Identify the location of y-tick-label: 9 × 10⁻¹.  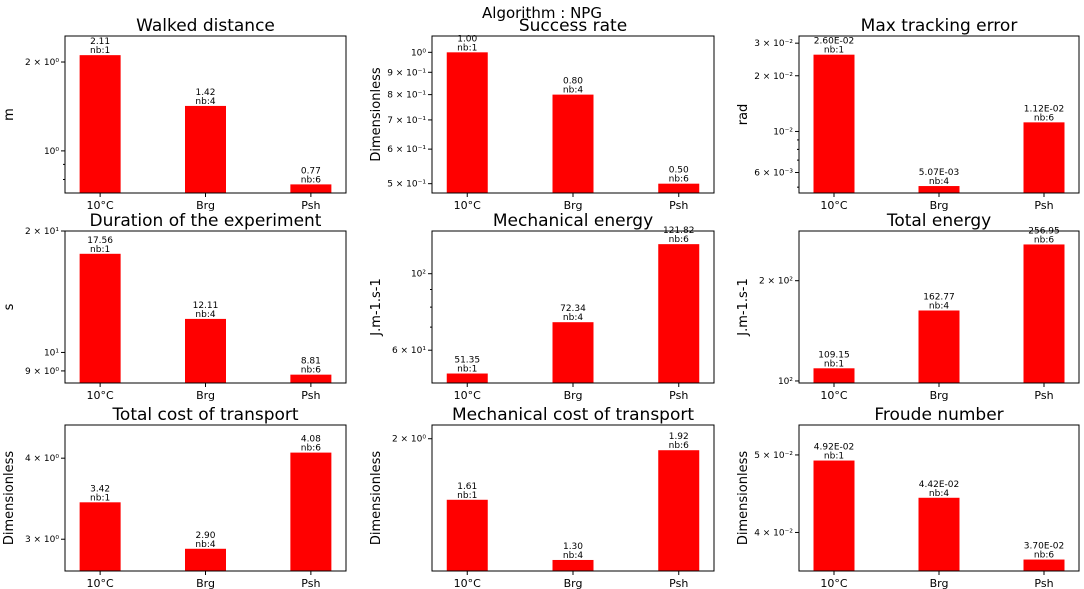
(406, 73).